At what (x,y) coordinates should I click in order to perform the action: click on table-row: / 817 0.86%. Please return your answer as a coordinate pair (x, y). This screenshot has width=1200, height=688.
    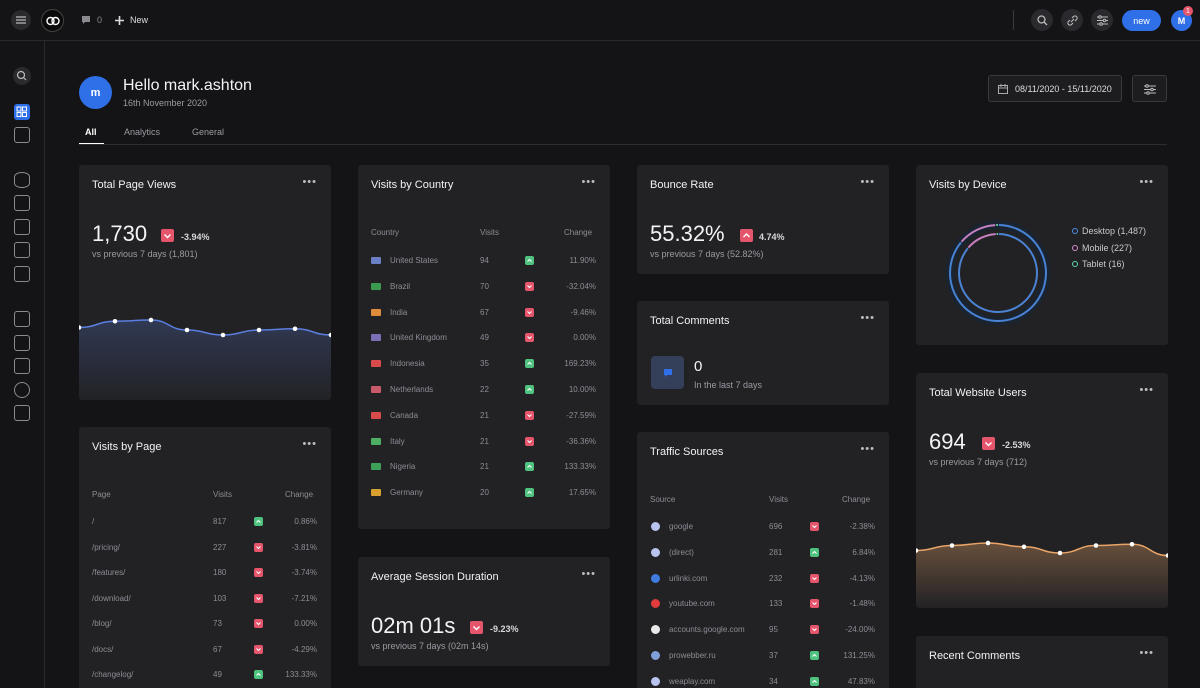
    Looking at the image, I should click on (205, 522).